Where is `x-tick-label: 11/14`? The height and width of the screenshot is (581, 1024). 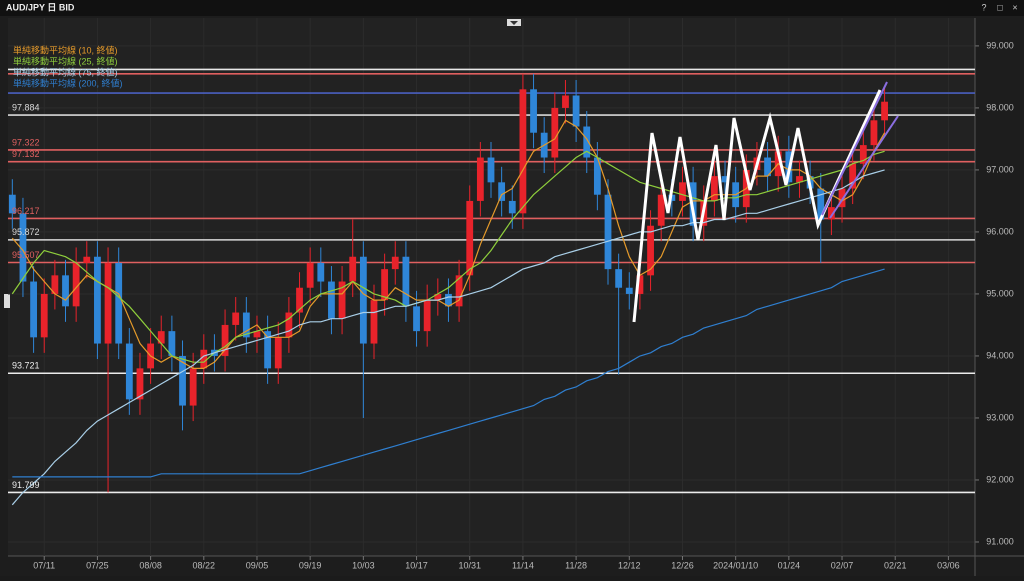 x-tick-label: 11/14 is located at coordinates (523, 565).